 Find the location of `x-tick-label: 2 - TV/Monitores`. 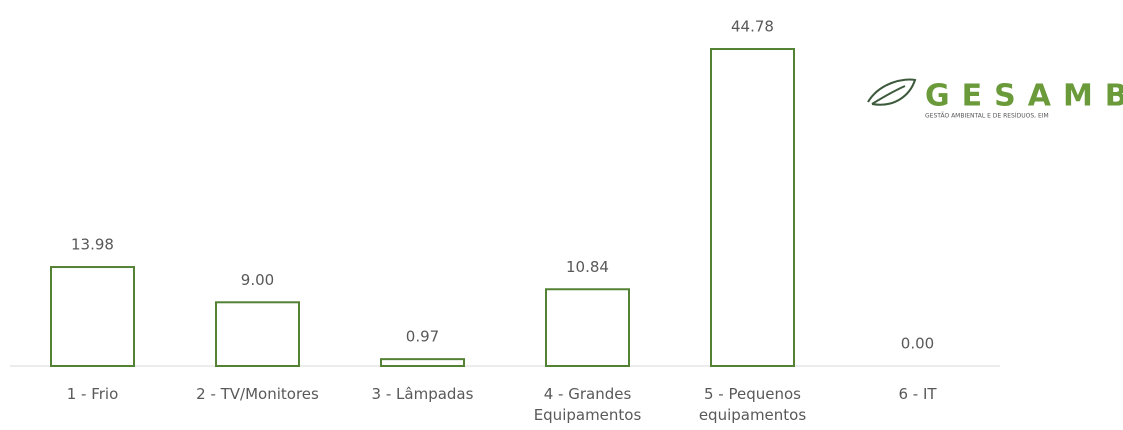

x-tick-label: 2 - TV/Monitores is located at coordinates (257, 394).